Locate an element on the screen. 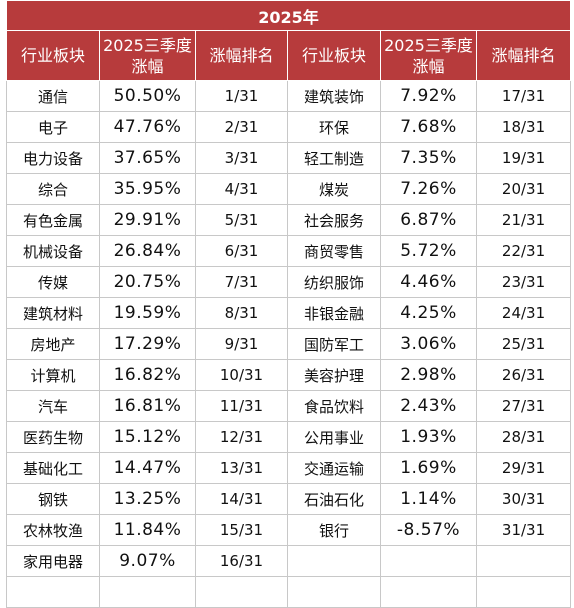 This screenshot has height=608, width=574. table-row: 家用电器 9.07% 16/31 is located at coordinates (289, 561).